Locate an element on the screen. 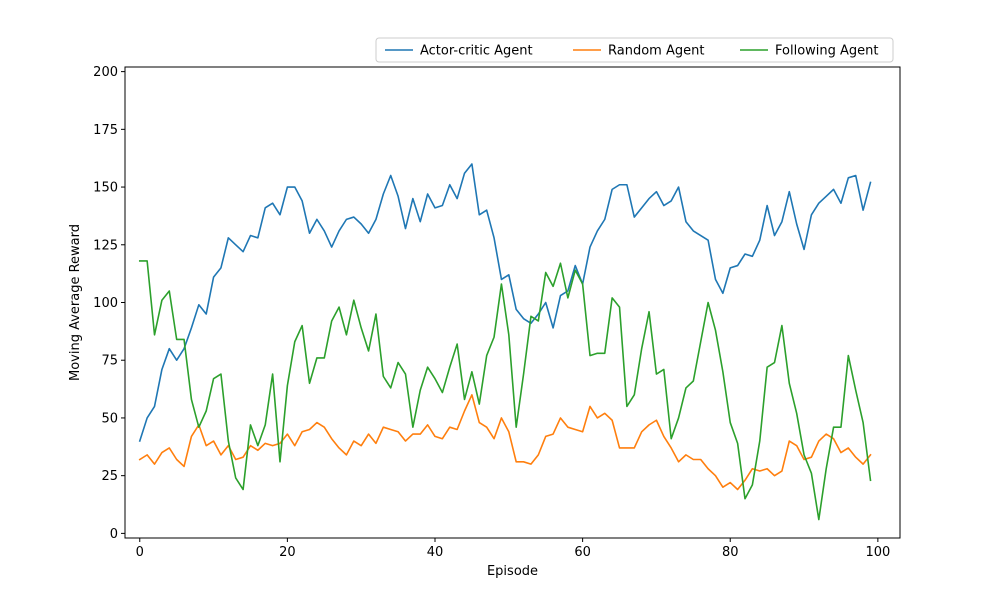  y-tick-label-4: 100 is located at coordinates (105, 303).